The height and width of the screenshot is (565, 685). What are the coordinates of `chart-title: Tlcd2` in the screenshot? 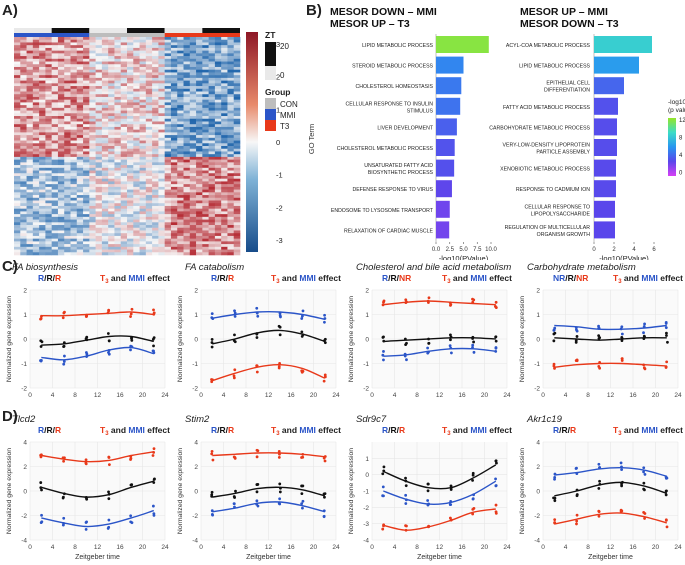 It's located at (24, 419).